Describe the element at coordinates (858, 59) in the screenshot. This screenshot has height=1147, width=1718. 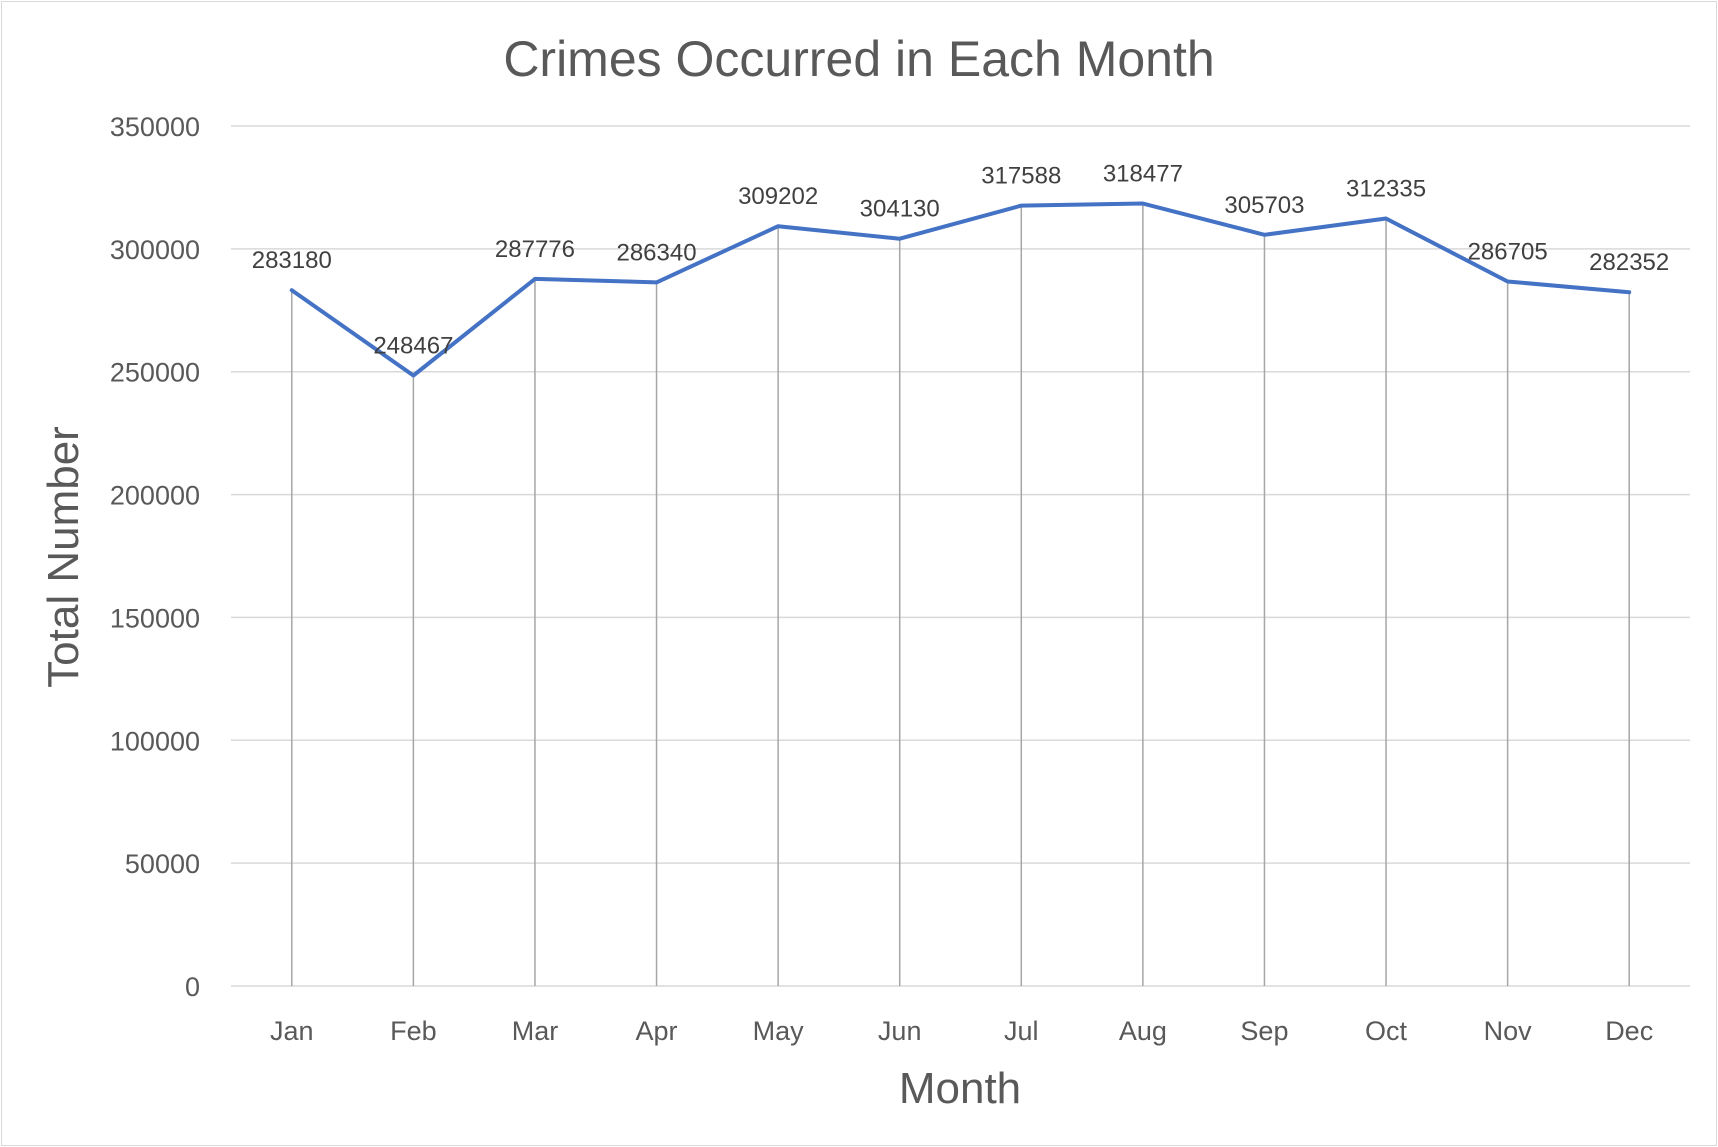
I see `chart-title: Crimes Occurred in Each Month` at that location.